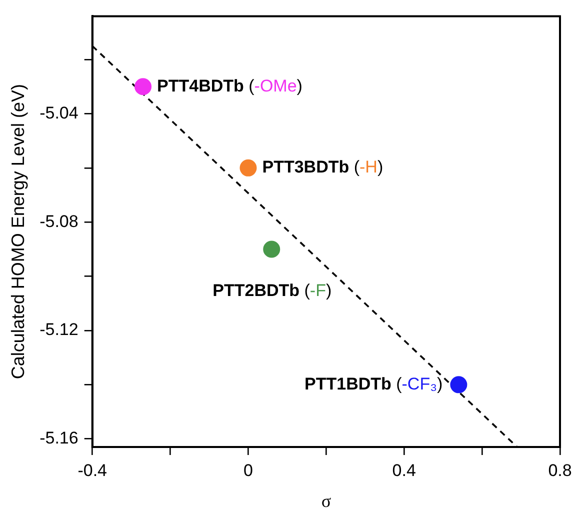  What do you see at coordinates (248, 470) in the screenshot?
I see `x-tick-label: 0` at bounding box center [248, 470].